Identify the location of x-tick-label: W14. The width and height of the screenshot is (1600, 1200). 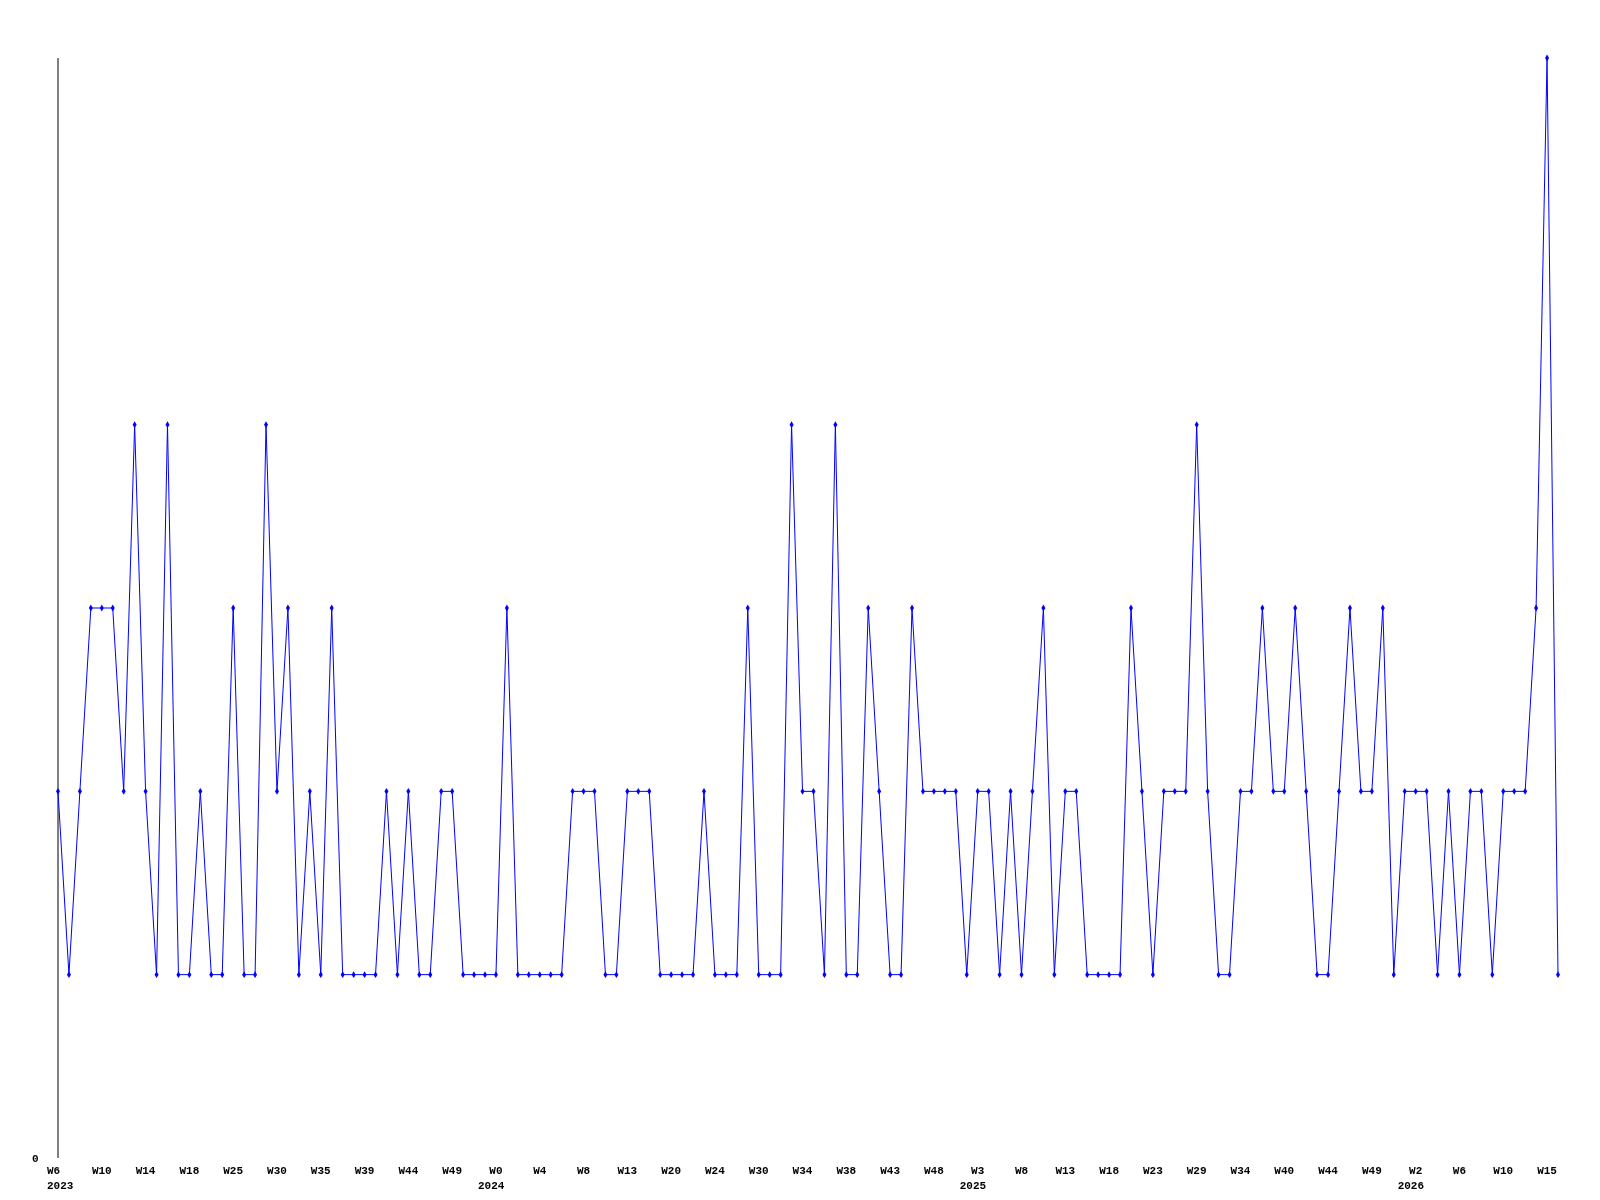
(145, 1171).